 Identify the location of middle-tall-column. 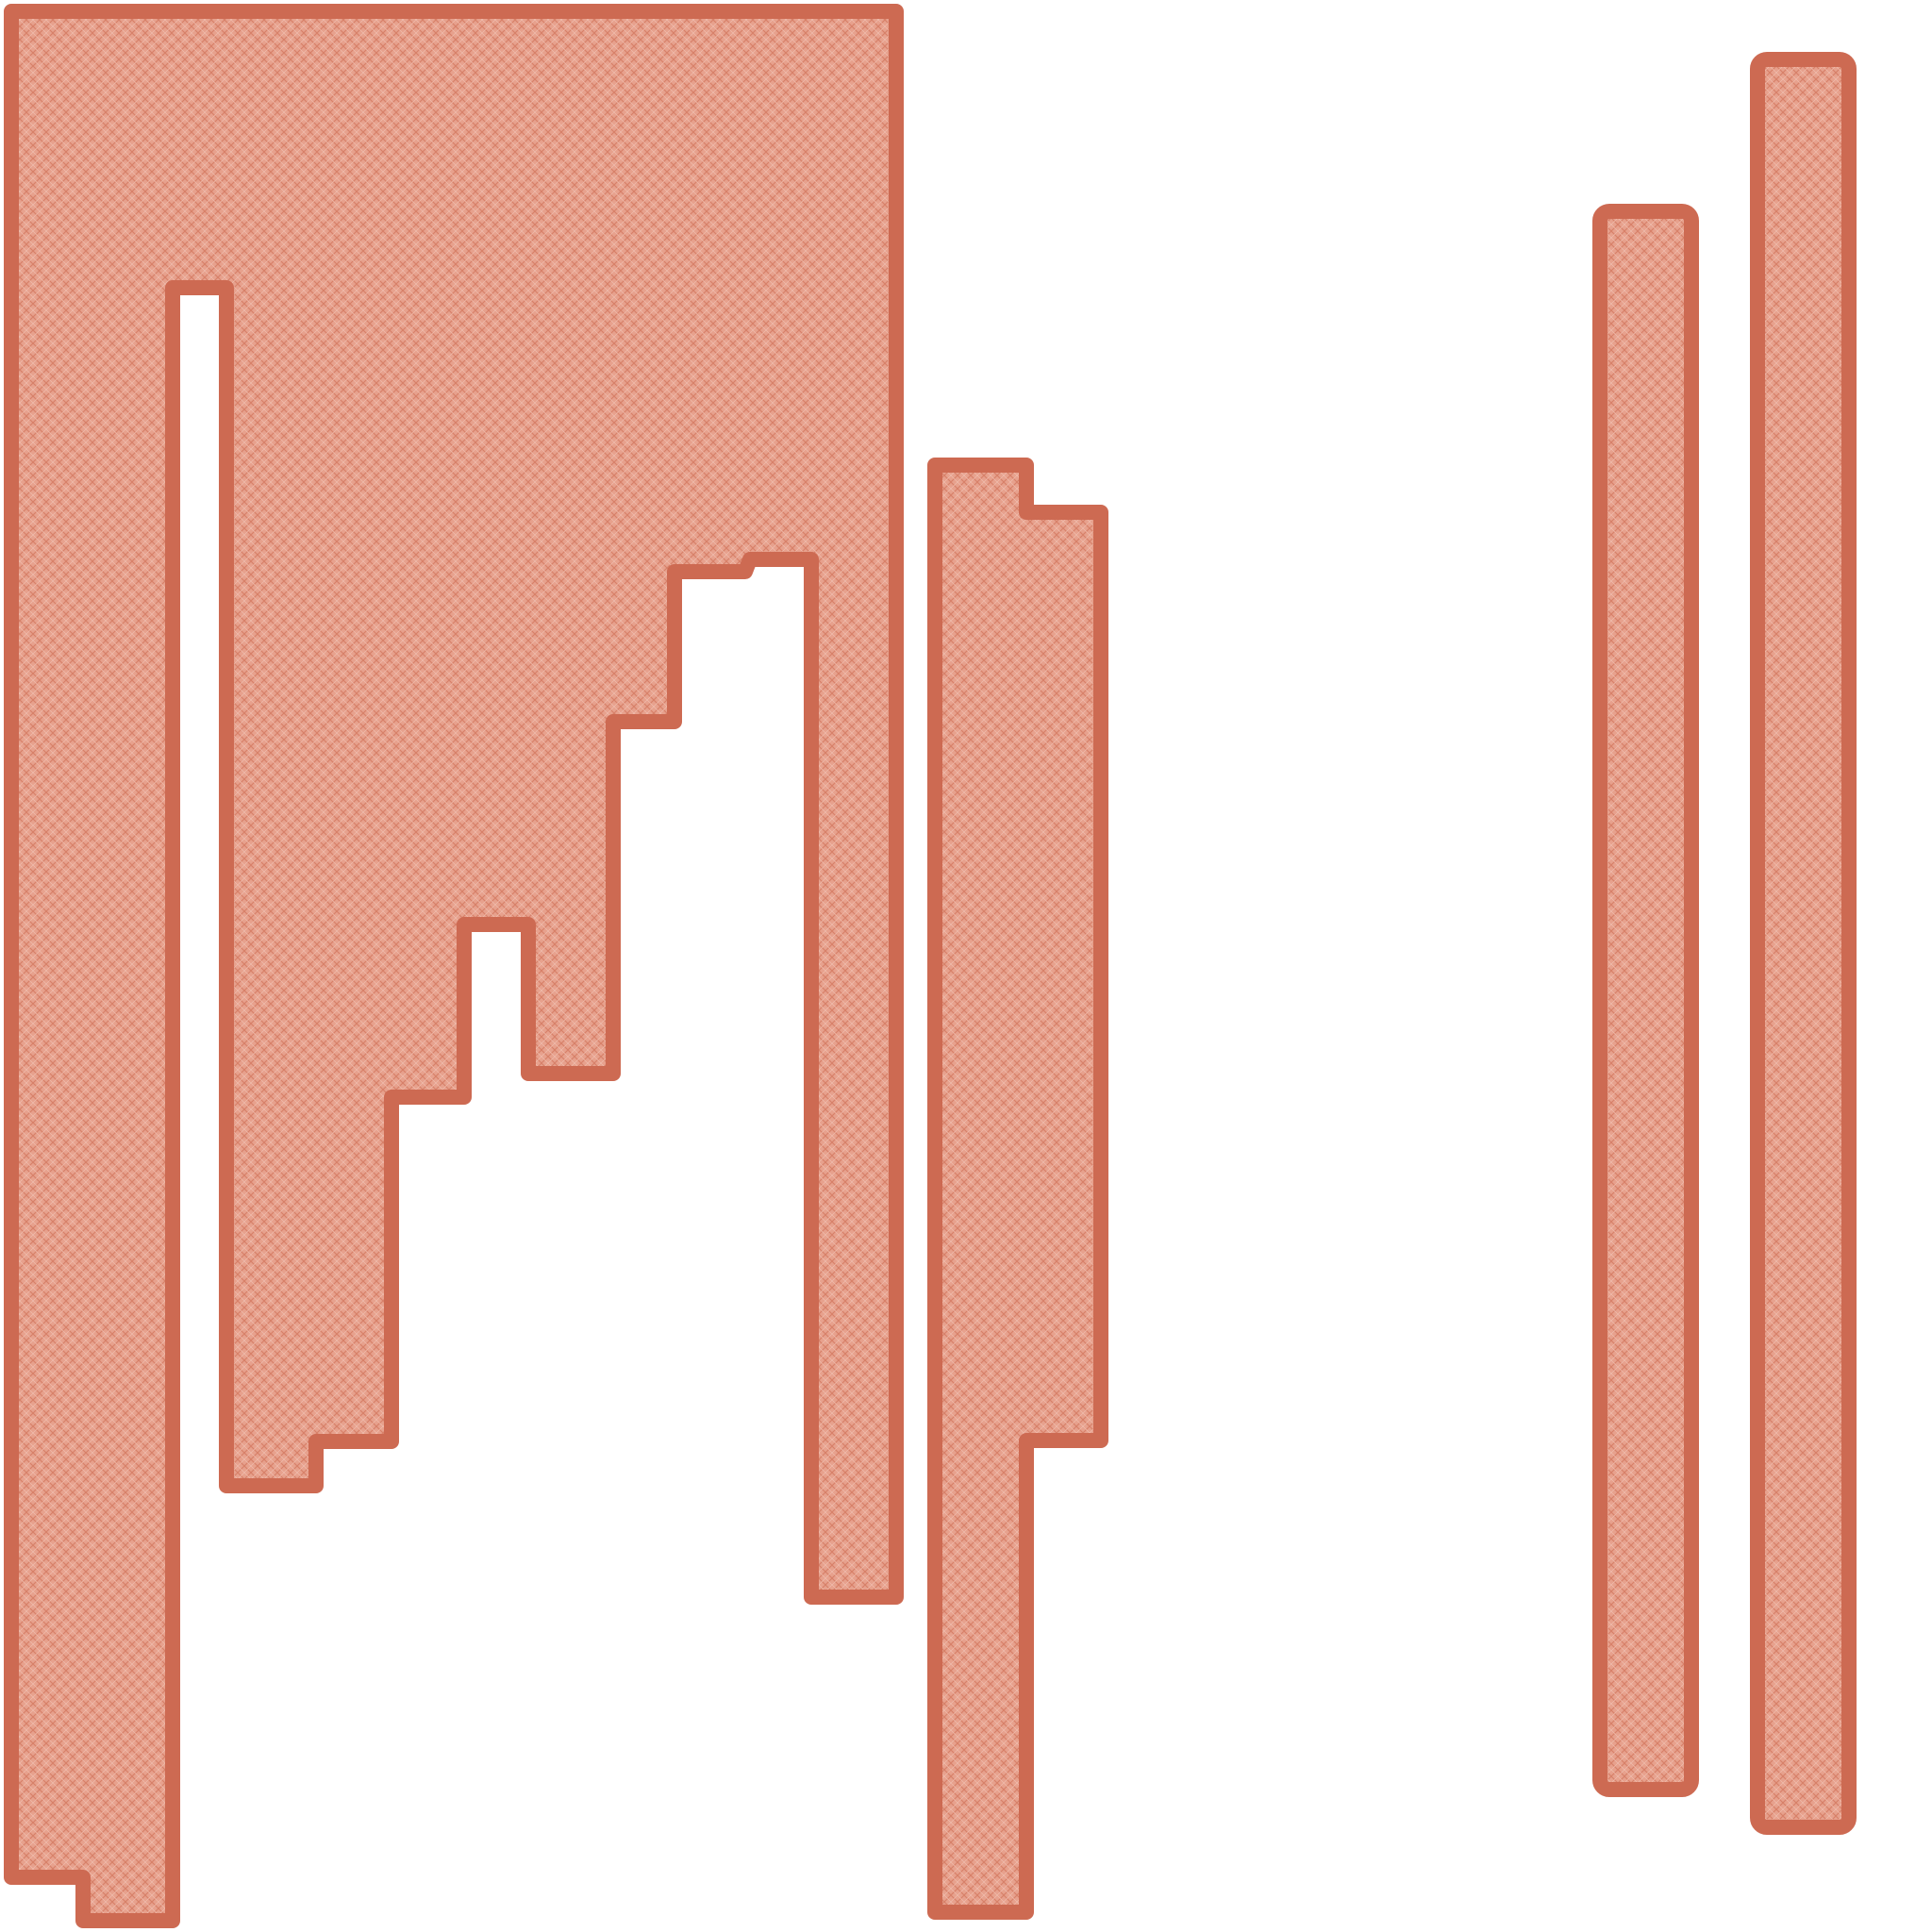
(1018, 1189).